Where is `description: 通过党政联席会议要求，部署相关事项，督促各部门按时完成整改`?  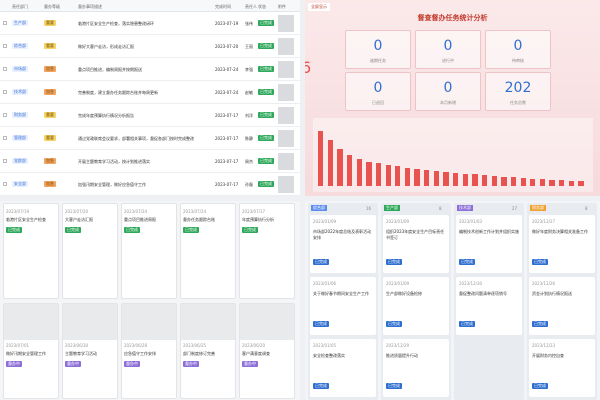
description: 通过党政联席会议要求，部署相关事项，督促各部门按时完成整改 is located at coordinates (136, 138).